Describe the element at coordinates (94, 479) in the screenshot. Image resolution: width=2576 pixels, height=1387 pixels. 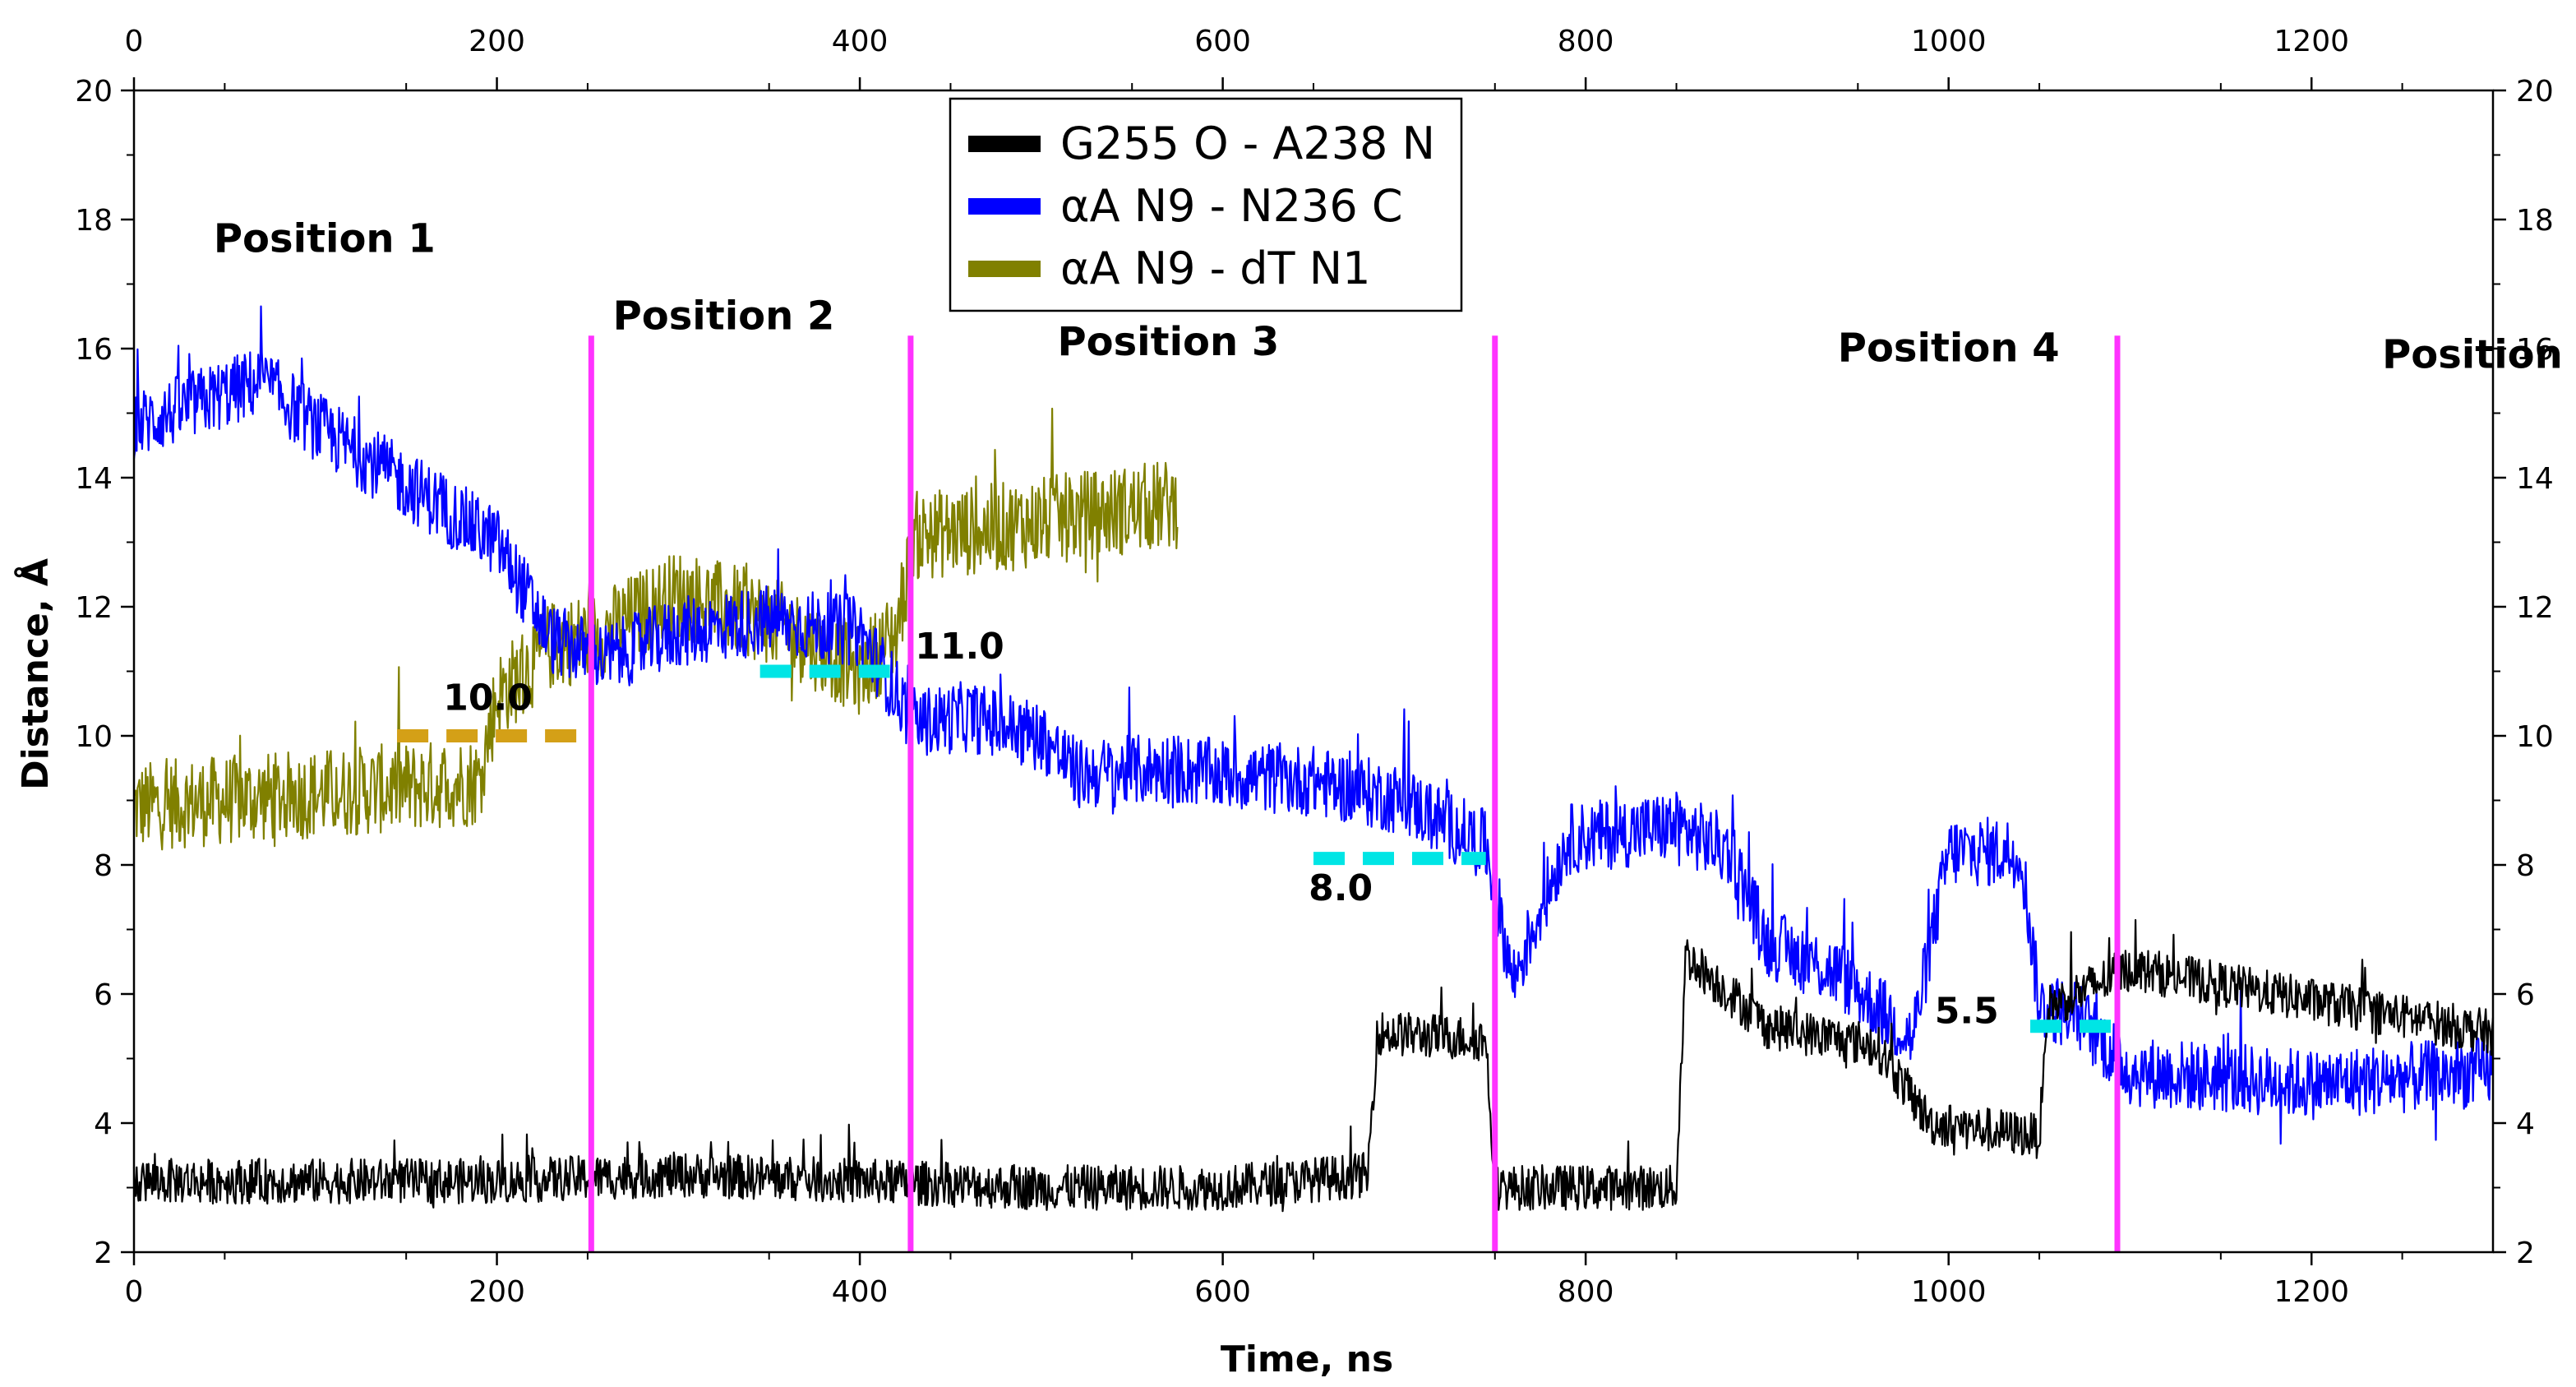
I see `y-tick-label-left: 14` at that location.